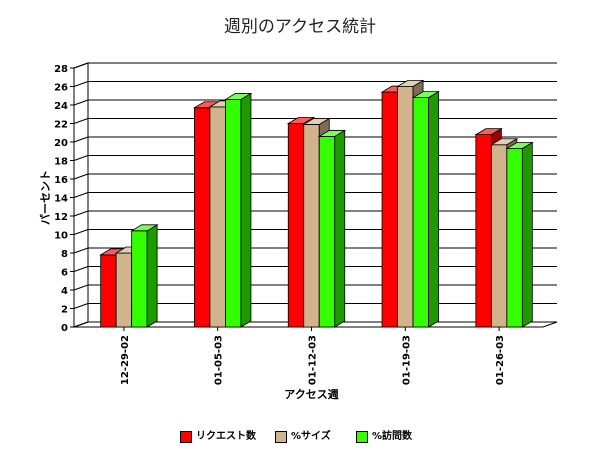 This screenshot has height=450, width=600. Describe the element at coordinates (61, 125) in the screenshot. I see `y-tick-label: 22` at that location.